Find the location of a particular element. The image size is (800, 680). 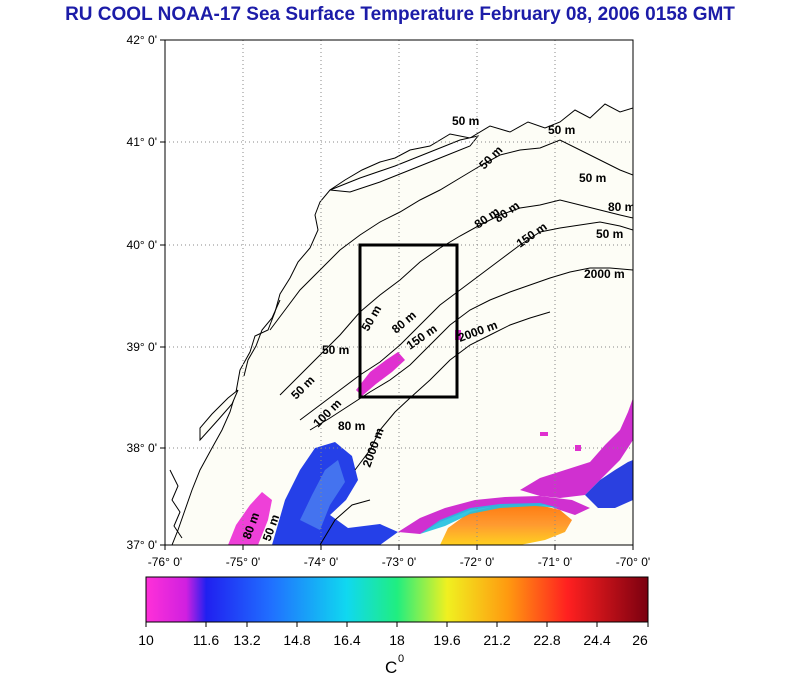

sst-gulfstream-warm-core is located at coordinates (506, 524).